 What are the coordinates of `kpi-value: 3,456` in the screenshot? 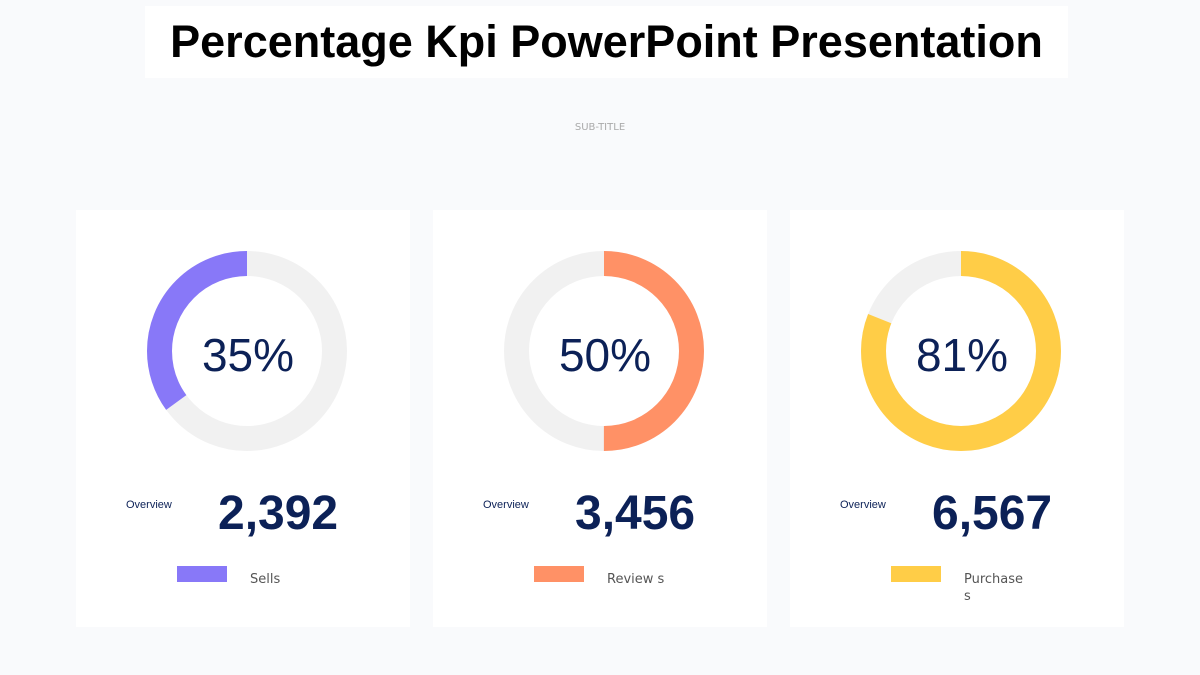 It's located at (635, 513).